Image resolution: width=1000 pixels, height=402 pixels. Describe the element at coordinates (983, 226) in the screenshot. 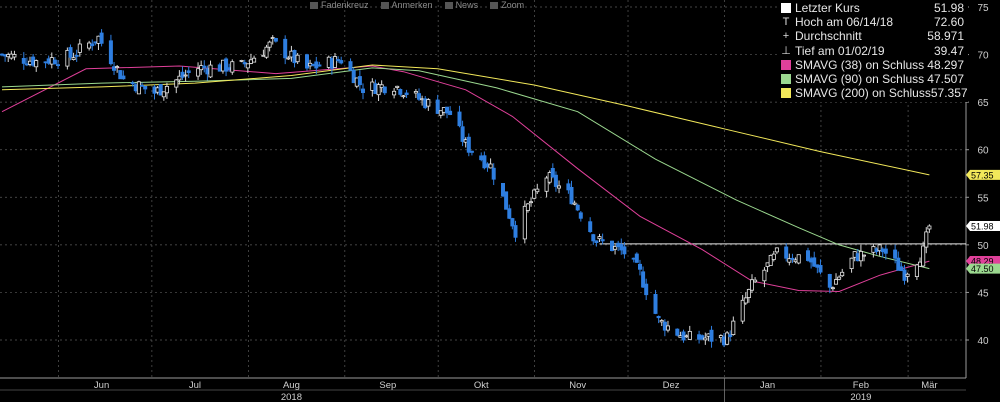

I see `value-tag: 51.98` at that location.